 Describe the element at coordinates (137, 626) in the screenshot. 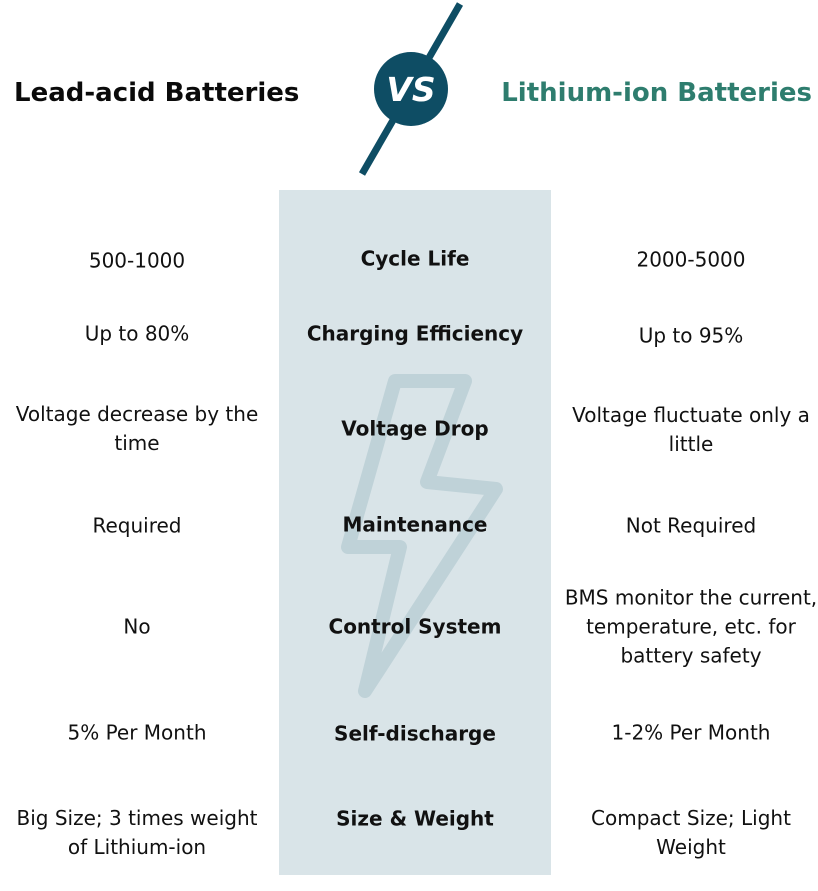

I see `lead-acid-control-system: No` at that location.